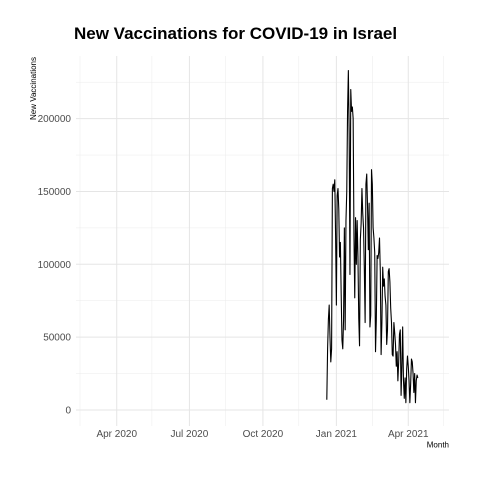 The height and width of the screenshot is (480, 480). What do you see at coordinates (57, 338) in the screenshot?
I see `y-tick-label: 50000` at bounding box center [57, 338].